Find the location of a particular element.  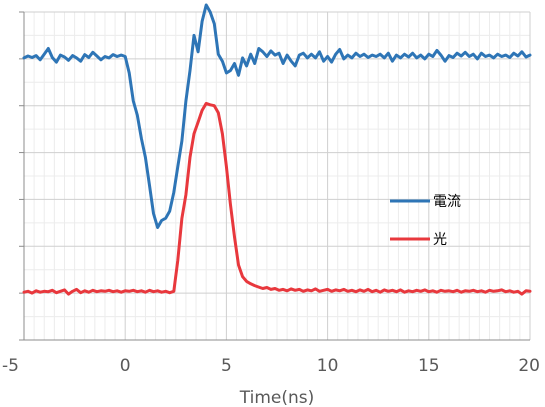

x-tick-label: 15 is located at coordinates (429, 366).